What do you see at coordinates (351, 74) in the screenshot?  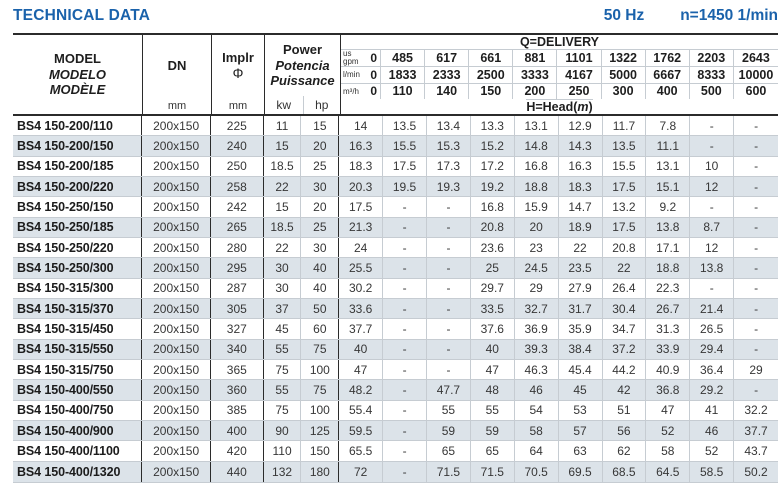 I see `delivery-unit-label: l/min` at bounding box center [351, 74].